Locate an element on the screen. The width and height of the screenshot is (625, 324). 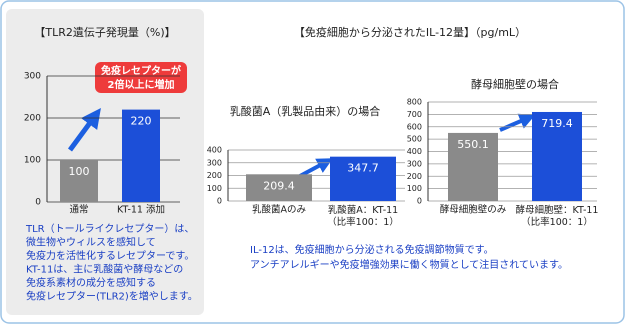
panel-title: 【免疫細胞から分泌されたIL-12量】（pg/mL） is located at coordinates (410, 32).